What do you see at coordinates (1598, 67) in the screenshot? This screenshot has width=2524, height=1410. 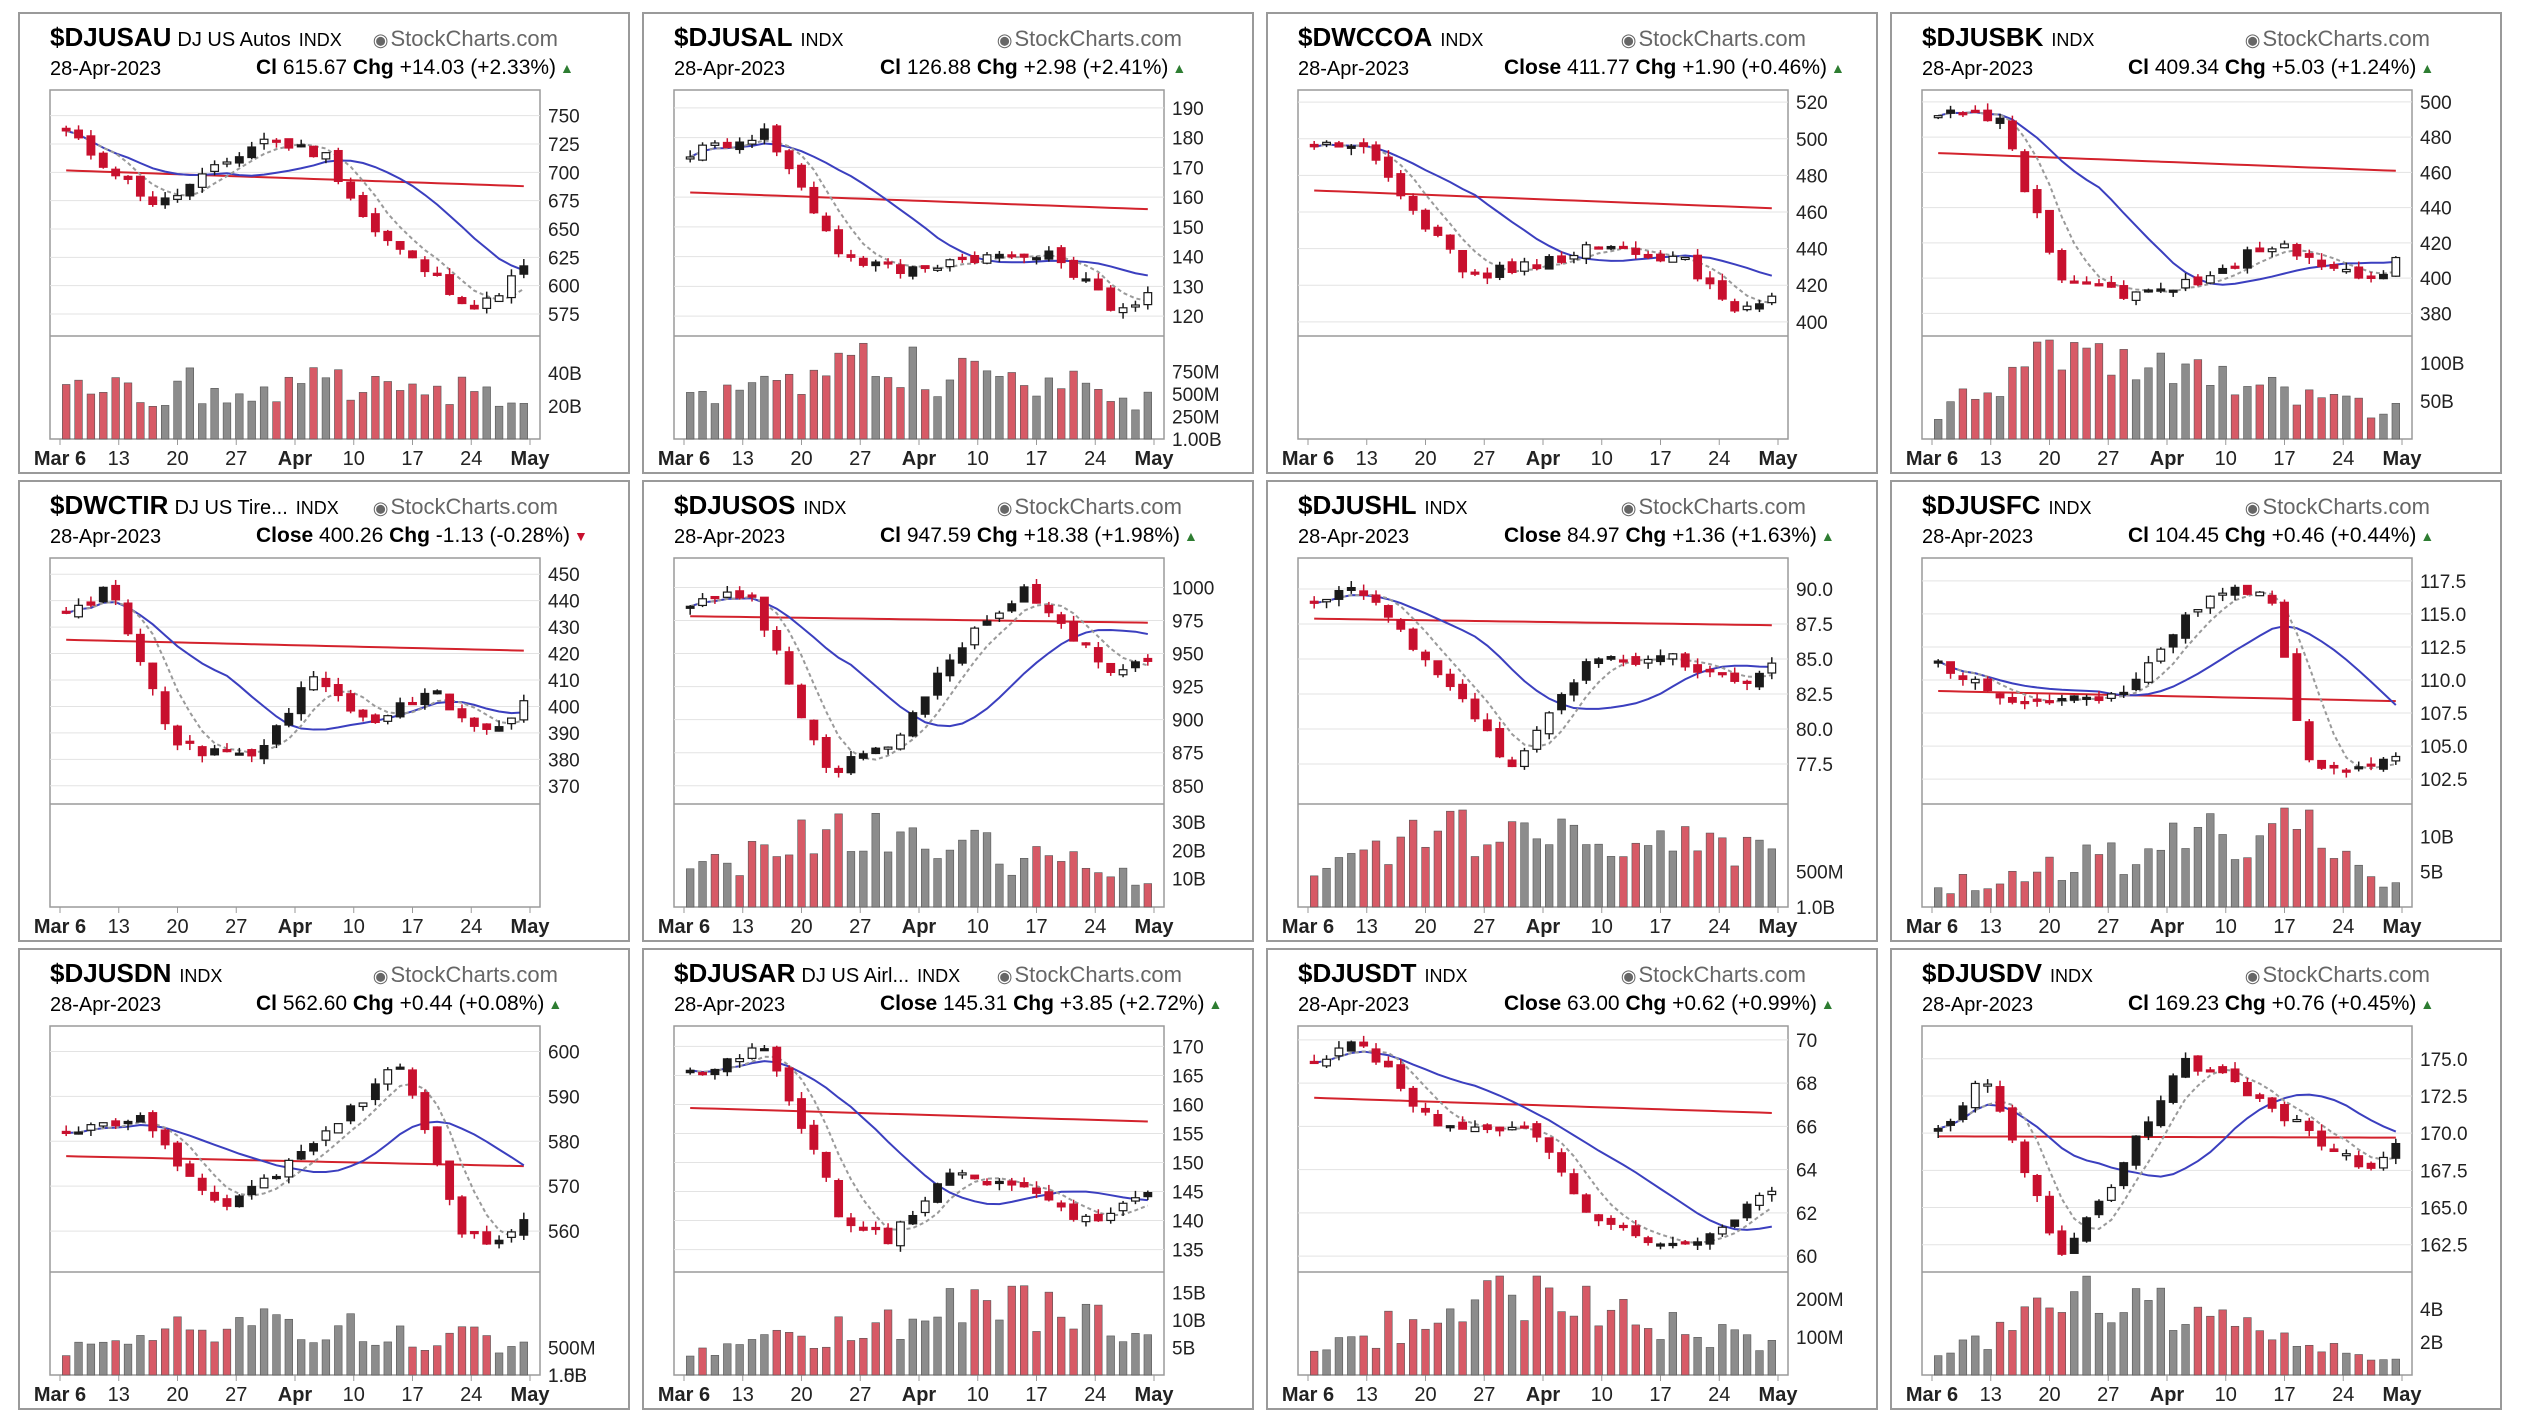 I see `close-value: 411.77` at bounding box center [1598, 67].